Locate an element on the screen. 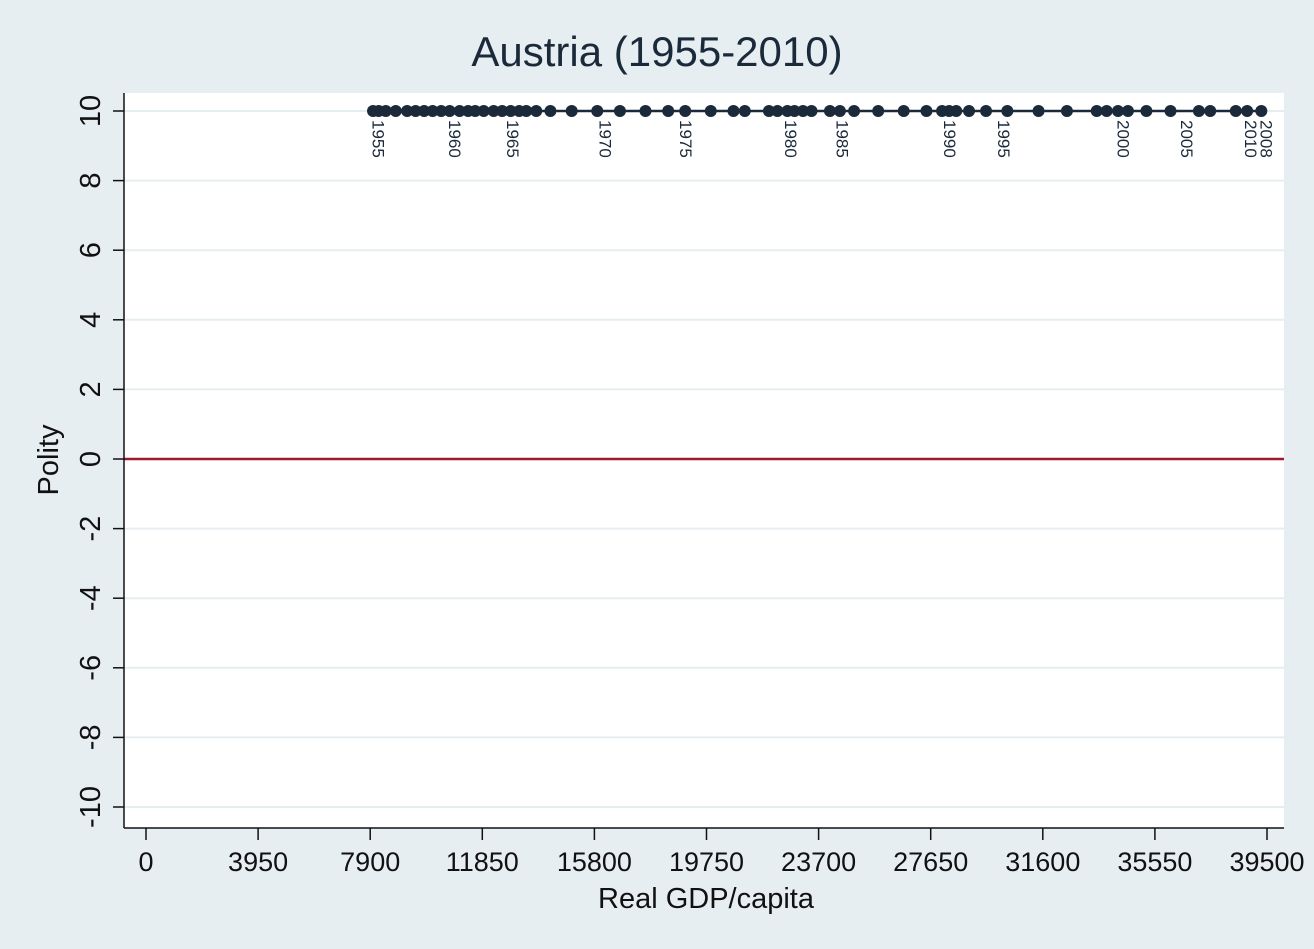  x-tick-label: 27650 is located at coordinates (930, 862).